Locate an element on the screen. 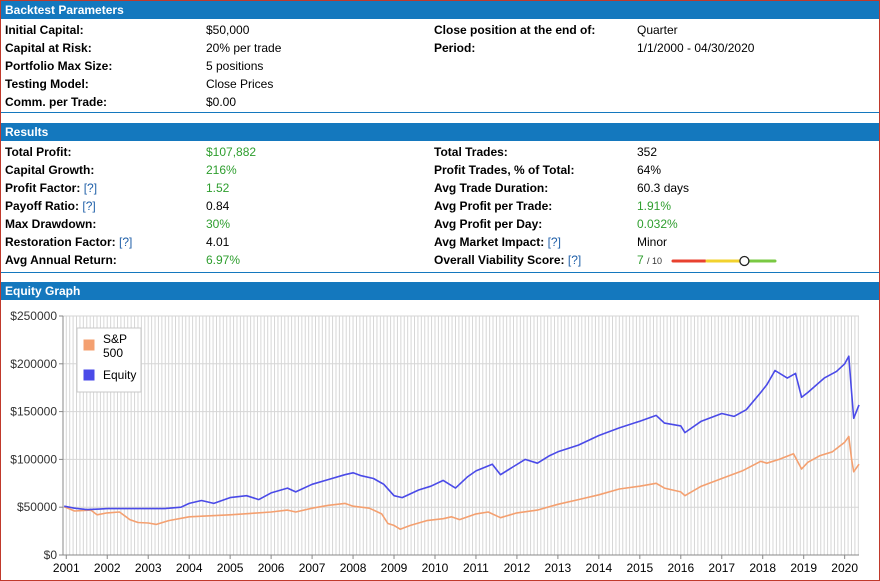 The width and height of the screenshot is (880, 581). equity-graph-header: Equity Graph is located at coordinates (440, 291).